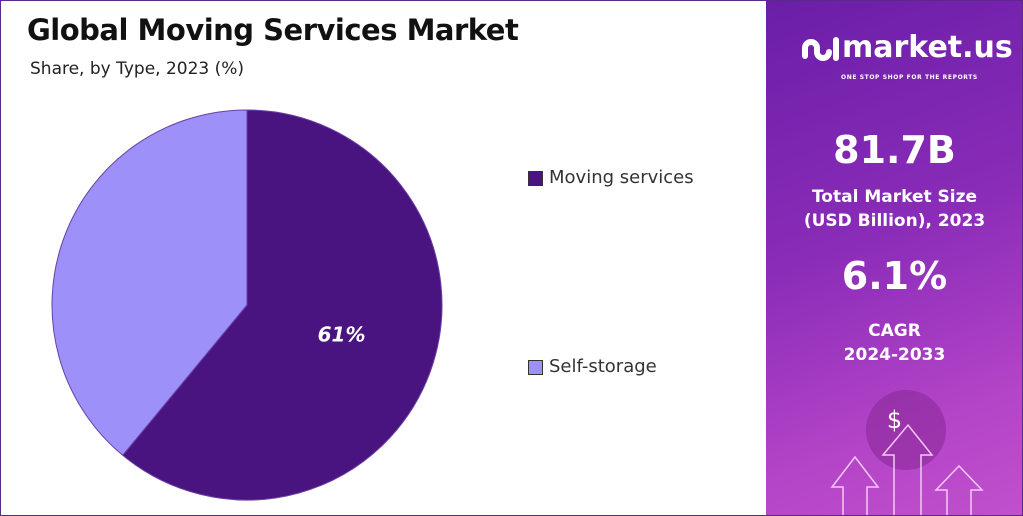 The height and width of the screenshot is (516, 1023). Describe the element at coordinates (342, 335) in the screenshot. I see `data-label: 61%` at that location.